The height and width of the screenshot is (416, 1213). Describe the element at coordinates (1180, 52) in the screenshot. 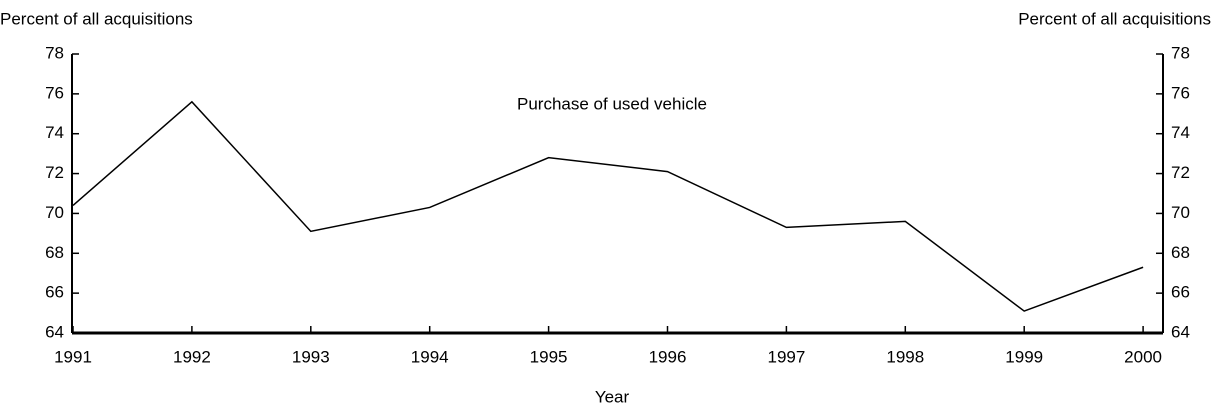

I see `y2-tick-label: 78` at that location.